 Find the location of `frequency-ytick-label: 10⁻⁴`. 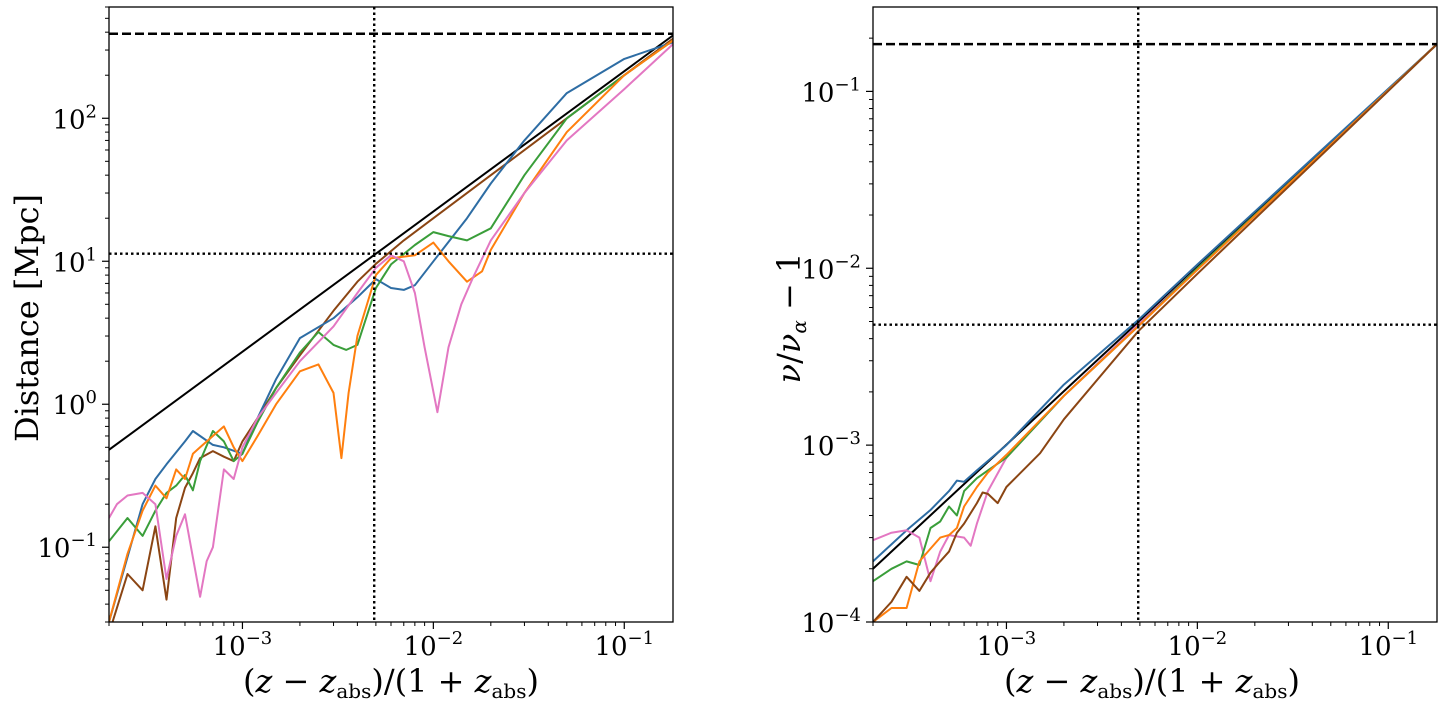

frequency-ytick-label: 10⁻⁴ is located at coordinates (831, 622).